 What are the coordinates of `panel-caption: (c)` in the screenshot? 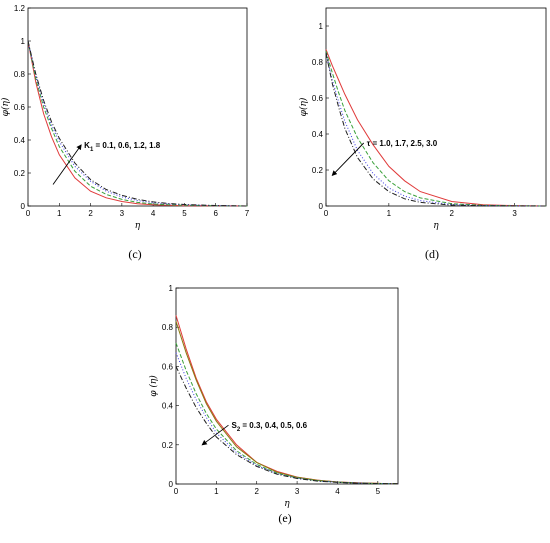 It's located at (134, 254).